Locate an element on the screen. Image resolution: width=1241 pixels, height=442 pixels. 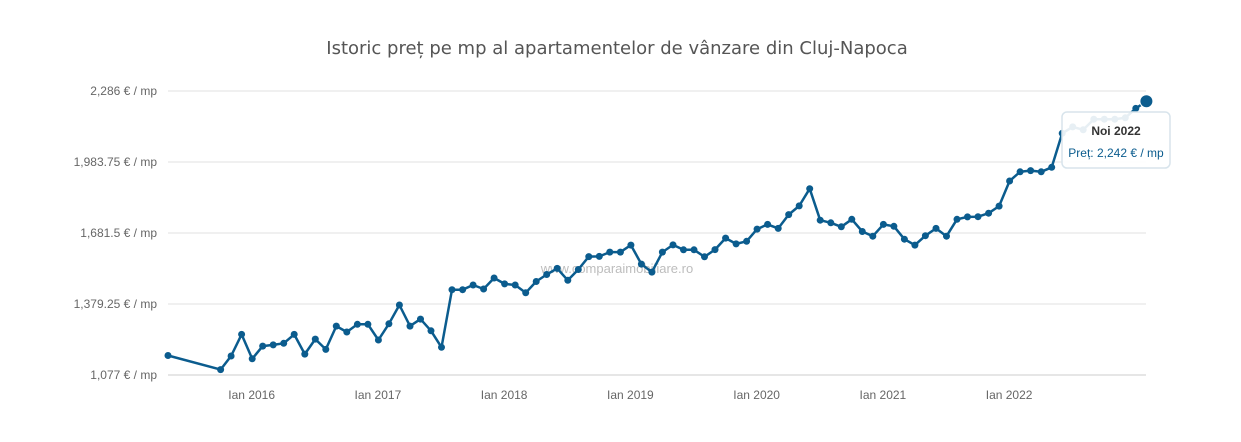
tooltip-value: Preț: 2,242 € / mp is located at coordinates (1116, 153).